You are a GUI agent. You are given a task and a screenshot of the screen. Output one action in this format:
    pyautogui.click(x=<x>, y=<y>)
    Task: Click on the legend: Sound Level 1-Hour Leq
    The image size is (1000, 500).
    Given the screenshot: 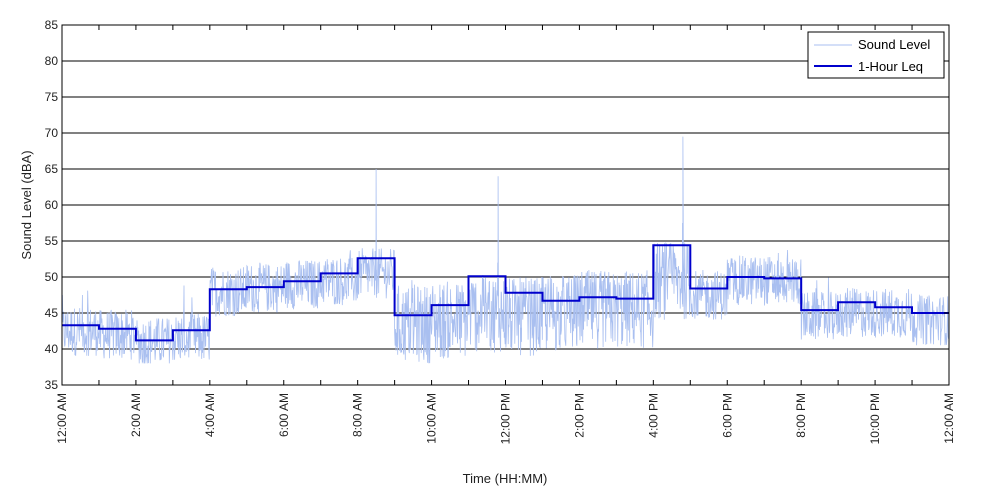 What is the action you would take?
    pyautogui.click(x=876, y=55)
    